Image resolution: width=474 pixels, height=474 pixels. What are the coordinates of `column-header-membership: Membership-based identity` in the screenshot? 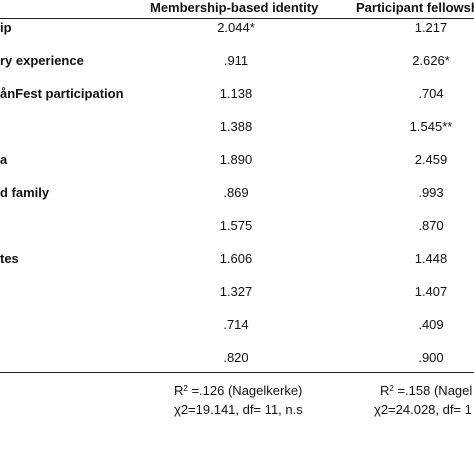 It's located at (234, 7).